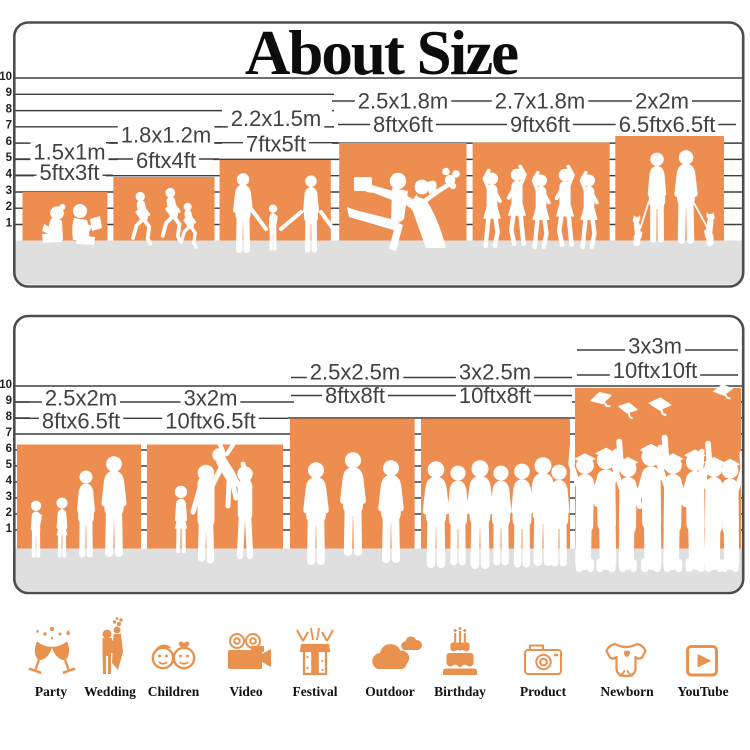 The width and height of the screenshot is (750, 750). I want to click on svg-text: Outdoor, so click(390, 691).